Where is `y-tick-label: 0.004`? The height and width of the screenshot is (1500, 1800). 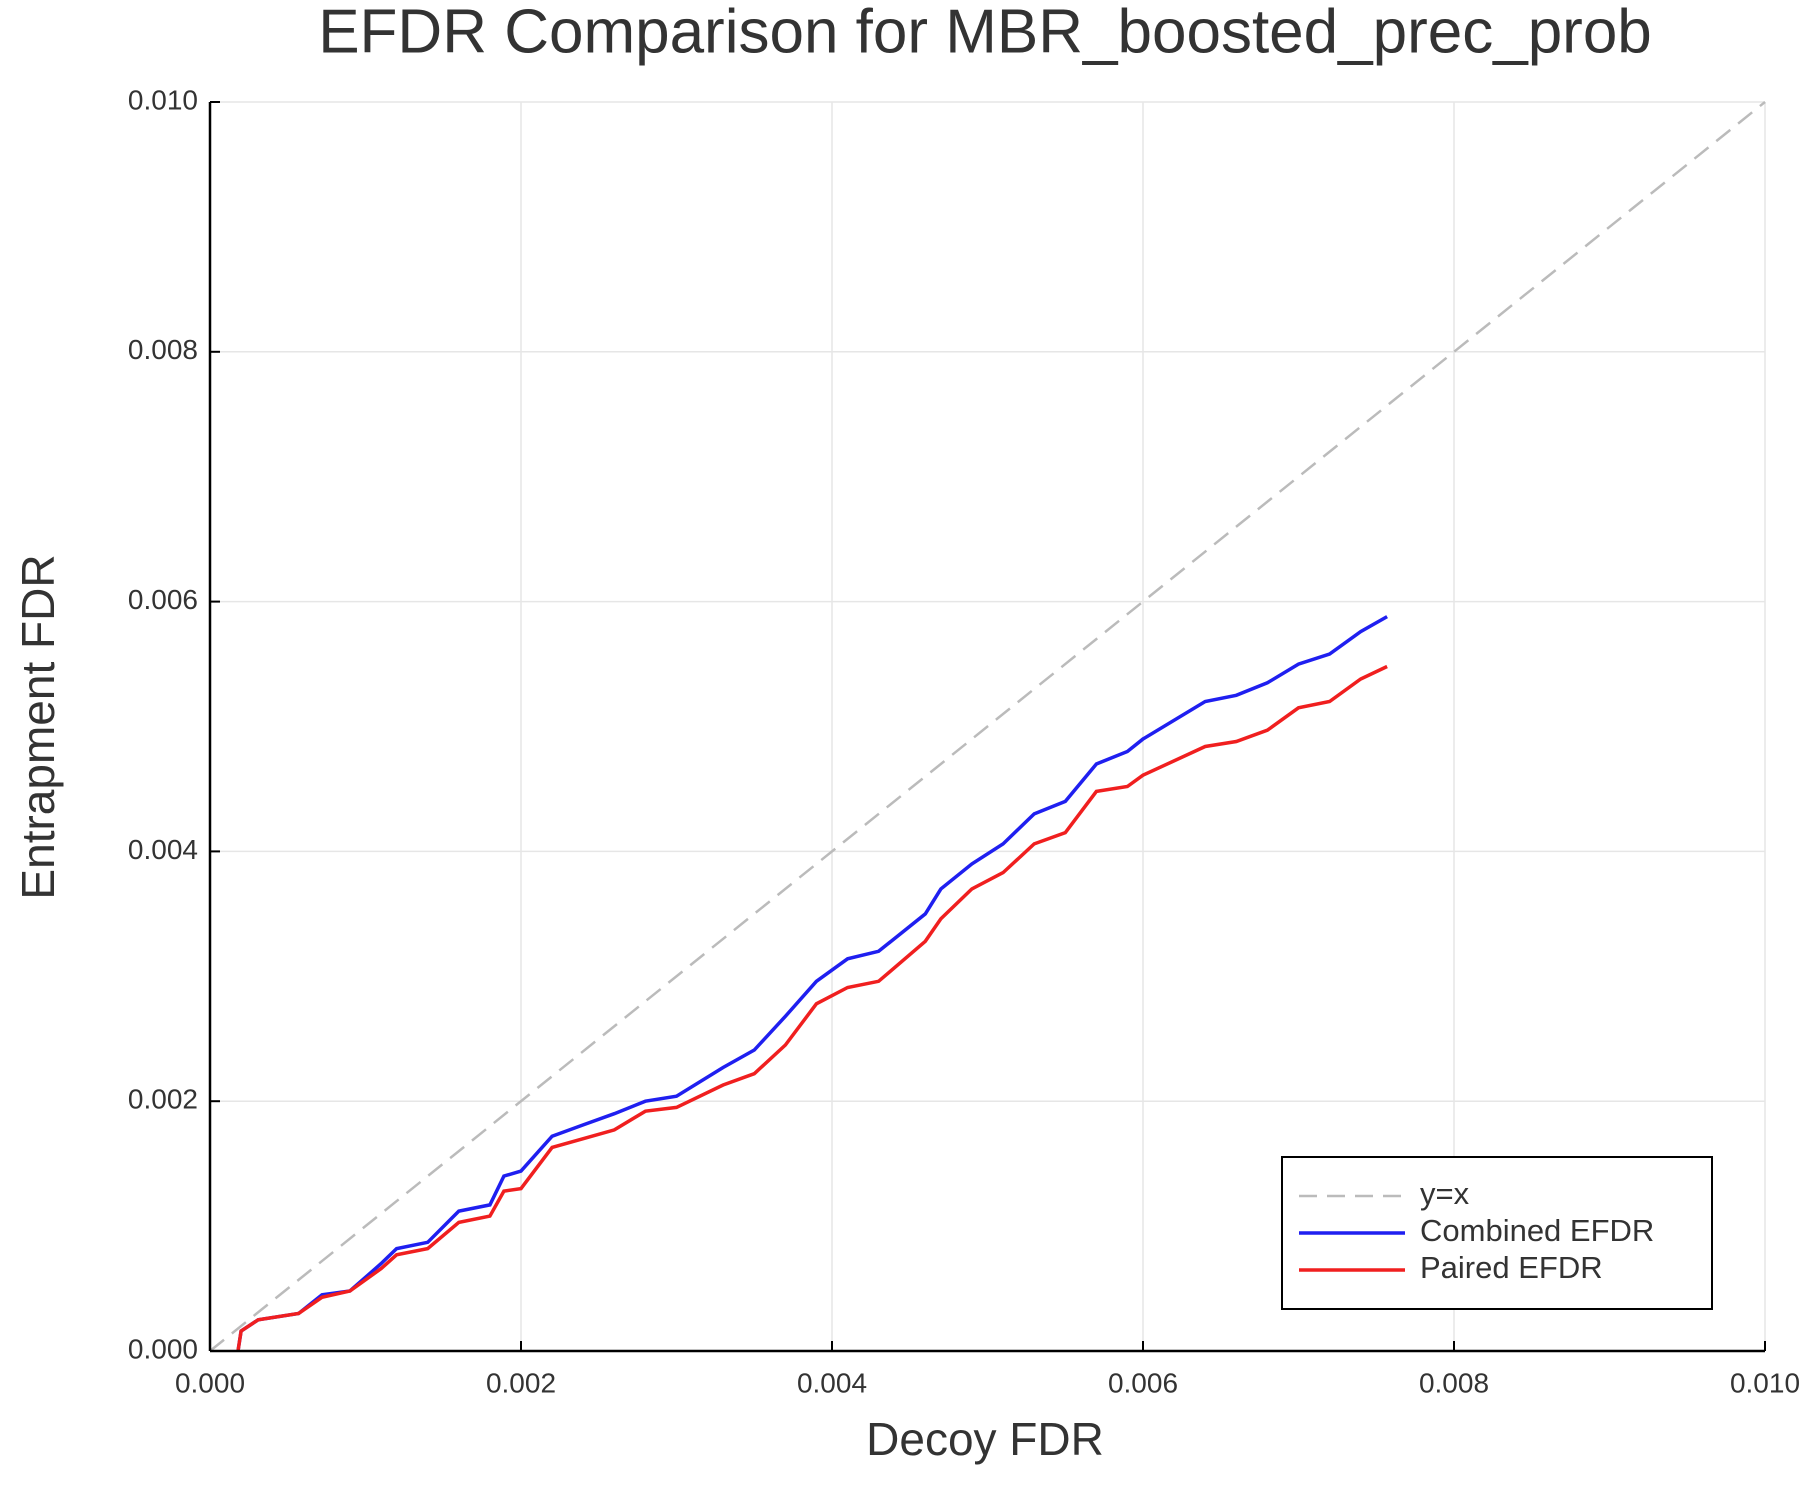 y-tick-label: 0.004 is located at coordinates (163, 849).